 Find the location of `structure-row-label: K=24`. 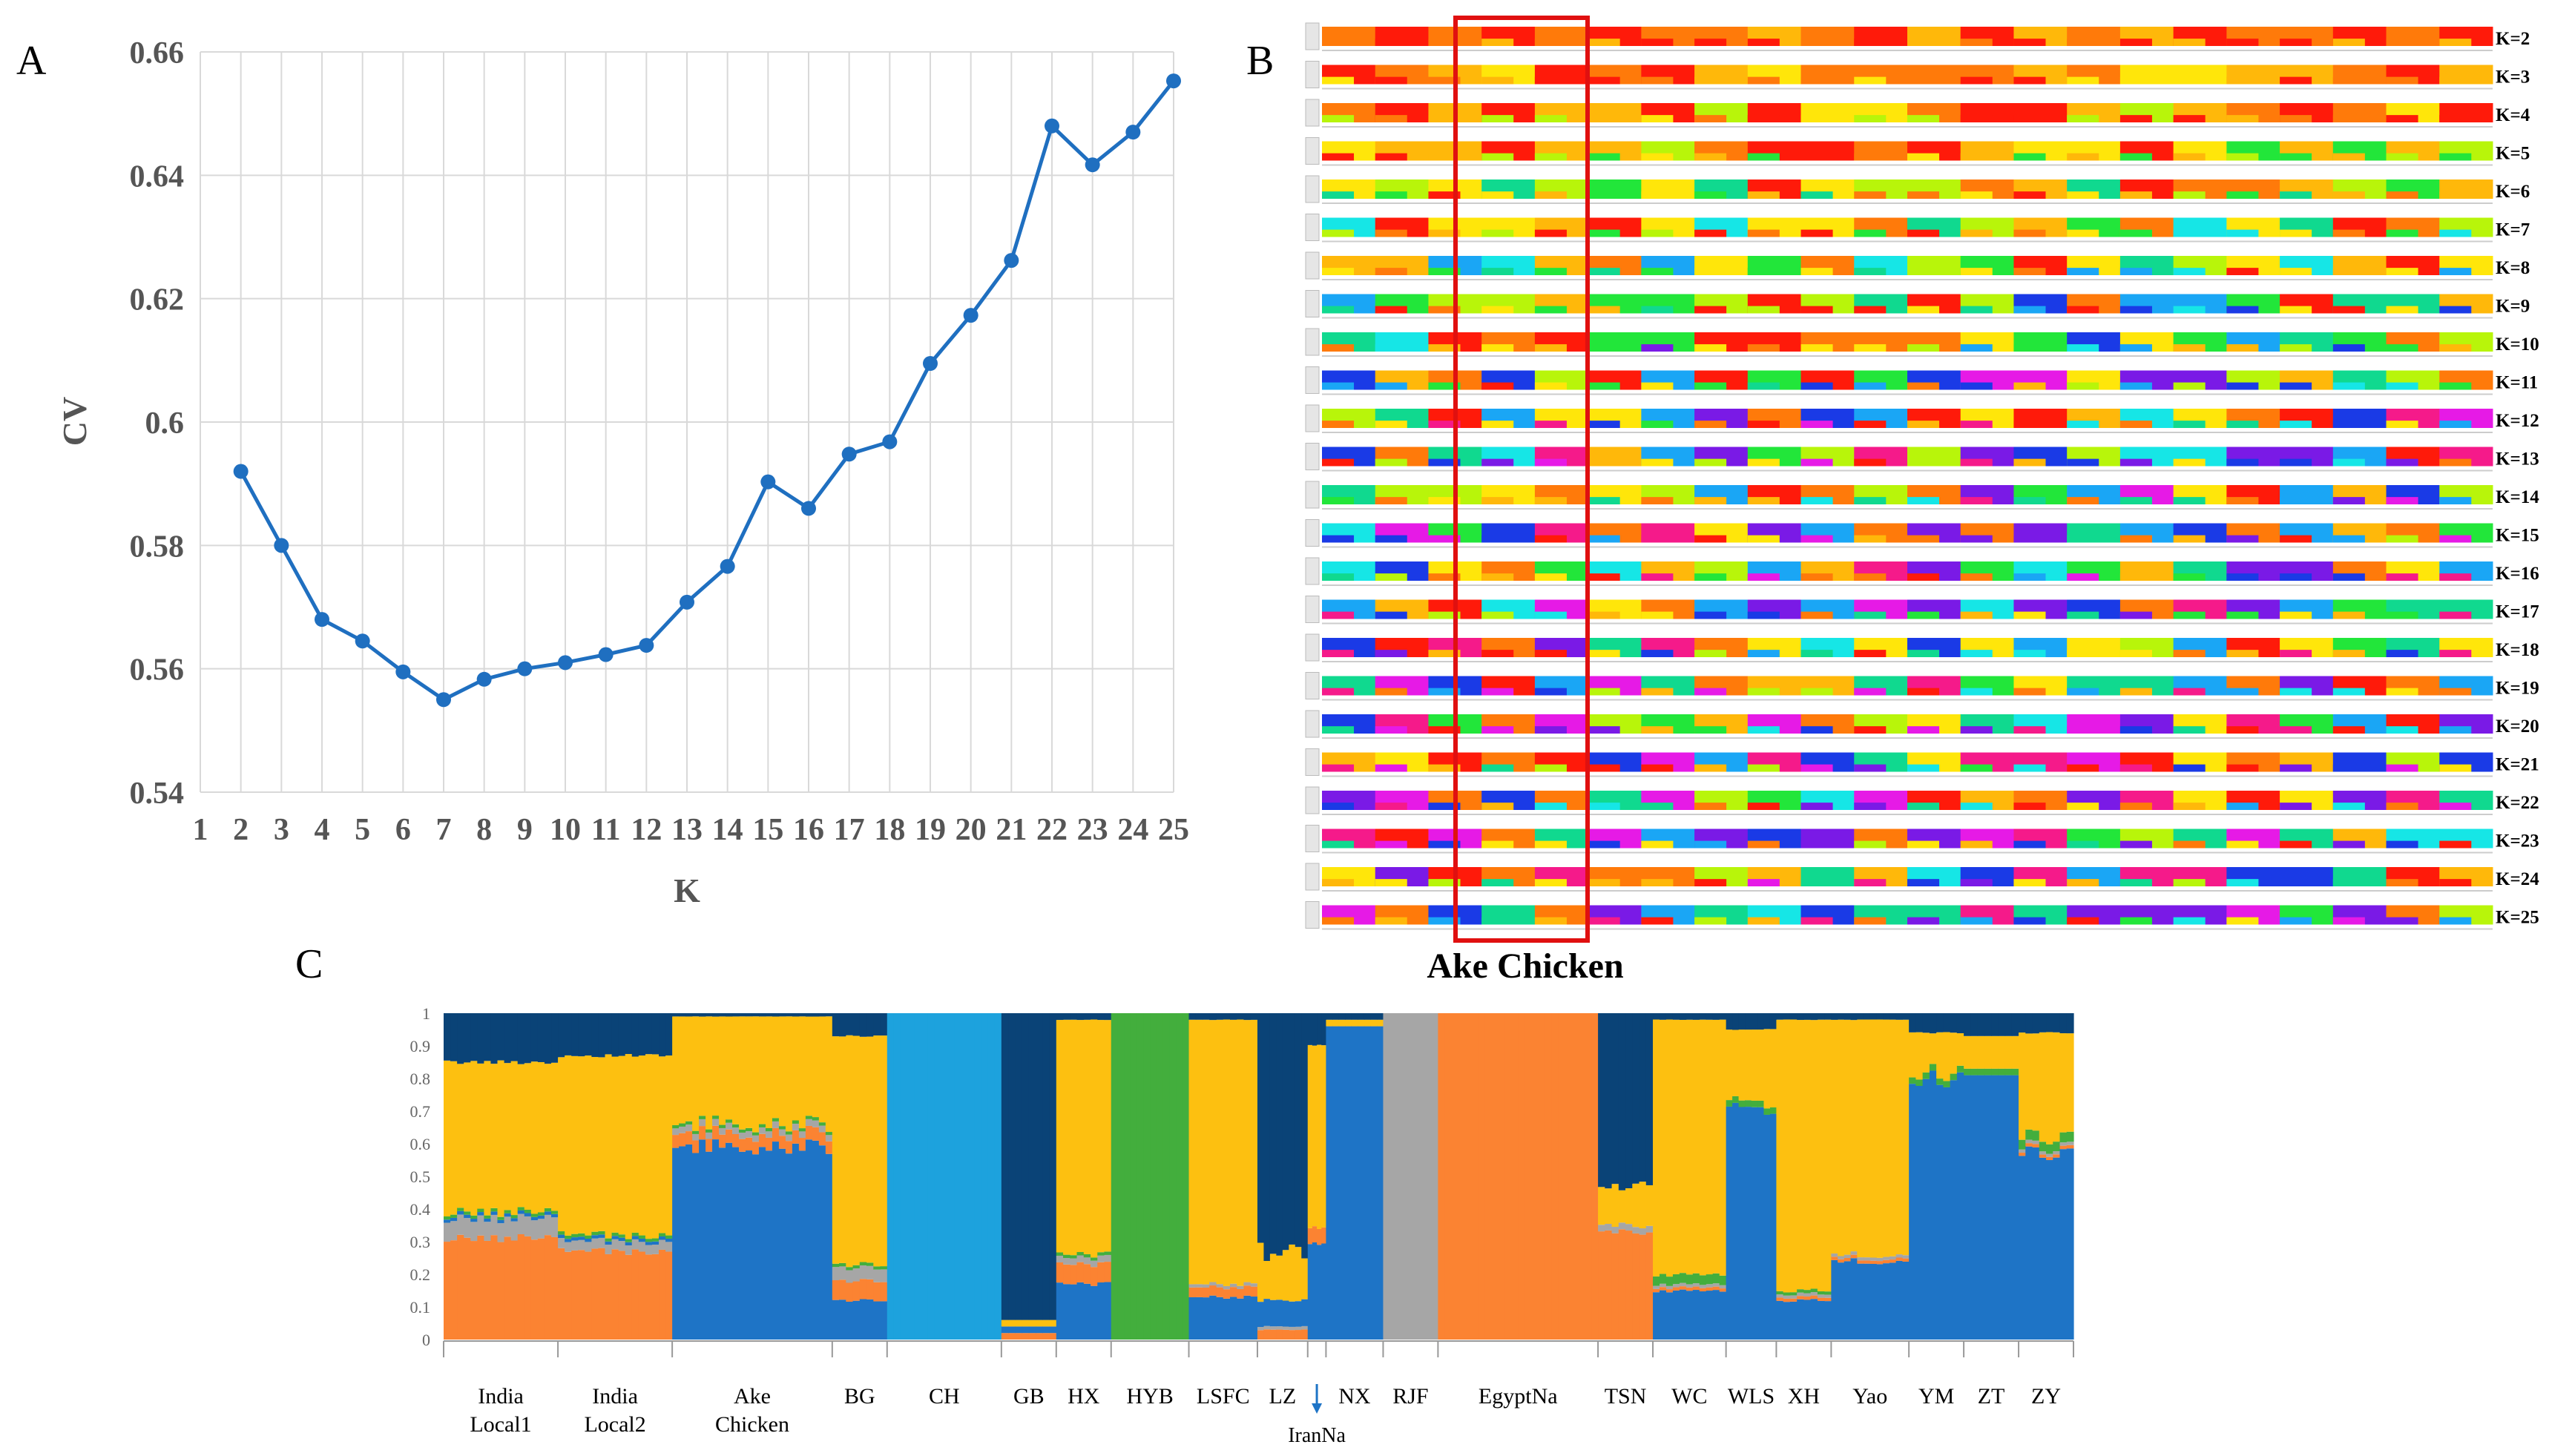

structure-row-label: K=24 is located at coordinates (2517, 879).